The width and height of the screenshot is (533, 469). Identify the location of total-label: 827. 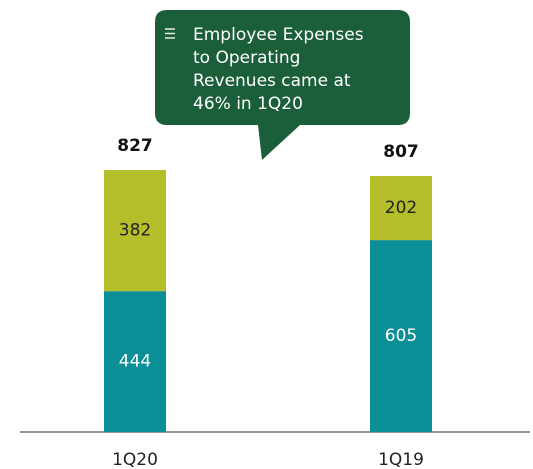
(135, 146).